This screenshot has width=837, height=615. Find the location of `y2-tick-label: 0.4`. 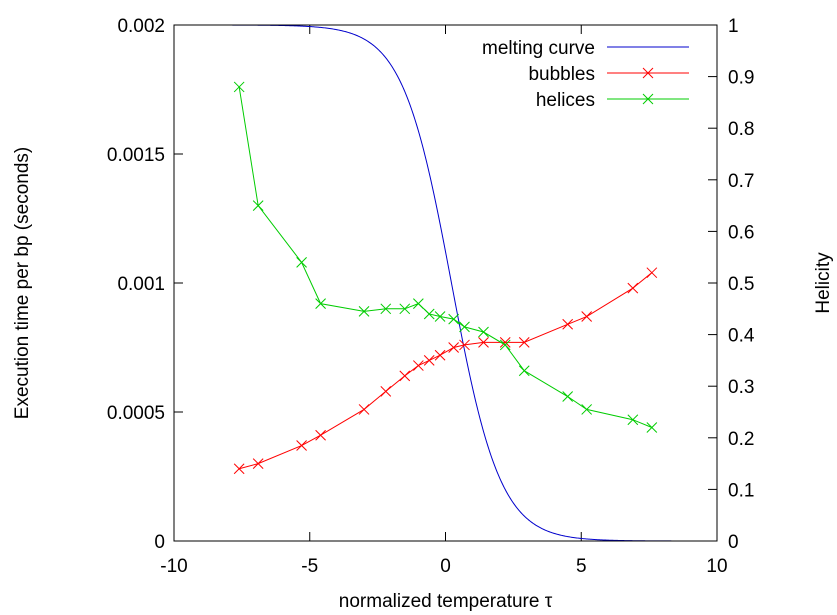

y2-tick-label: 0.4 is located at coordinates (741, 336).